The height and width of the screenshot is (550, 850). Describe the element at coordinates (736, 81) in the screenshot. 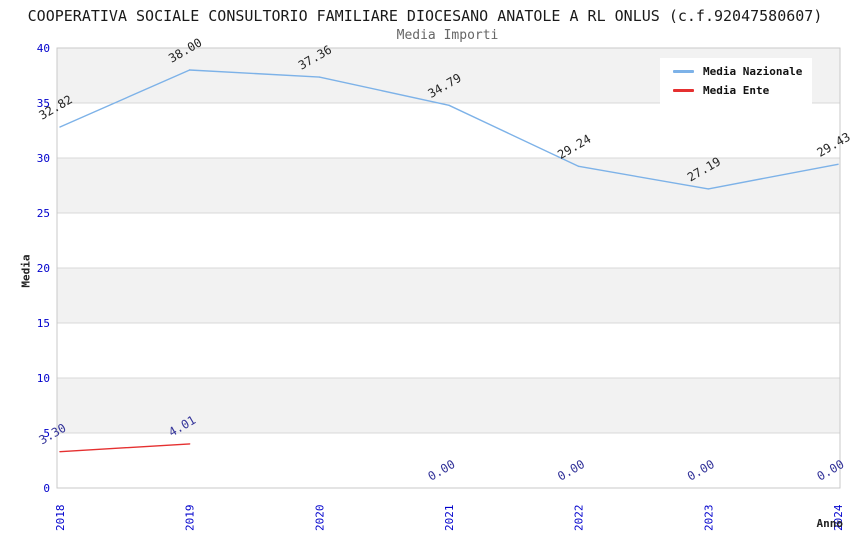

I see `legend: Media Nazionale Media Ente` at that location.